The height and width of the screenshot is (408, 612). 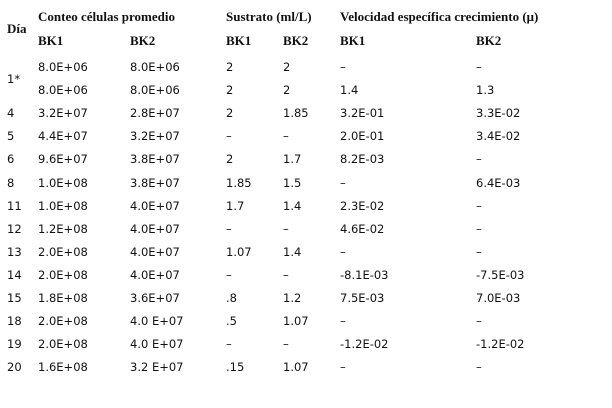 What do you see at coordinates (269, 16) in the screenshot?
I see `group-header: Sustrato (ml/L)` at bounding box center [269, 16].